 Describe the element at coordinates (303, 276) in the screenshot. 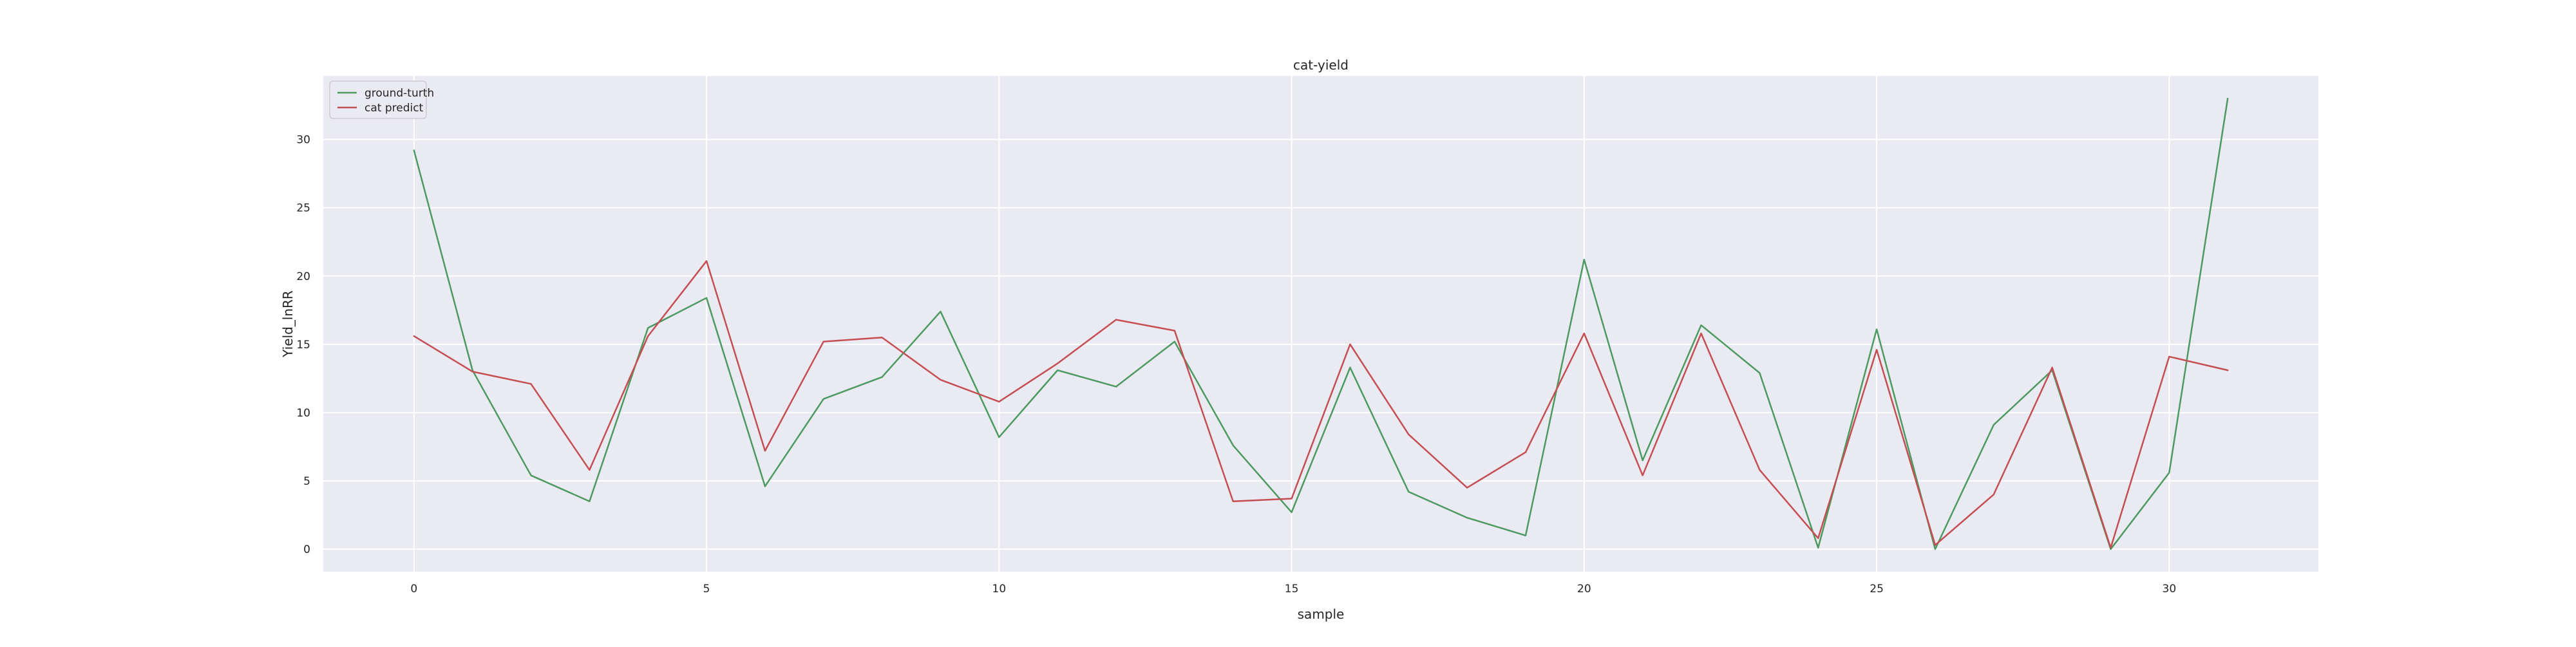

I see `y-tick-label: 20` at that location.